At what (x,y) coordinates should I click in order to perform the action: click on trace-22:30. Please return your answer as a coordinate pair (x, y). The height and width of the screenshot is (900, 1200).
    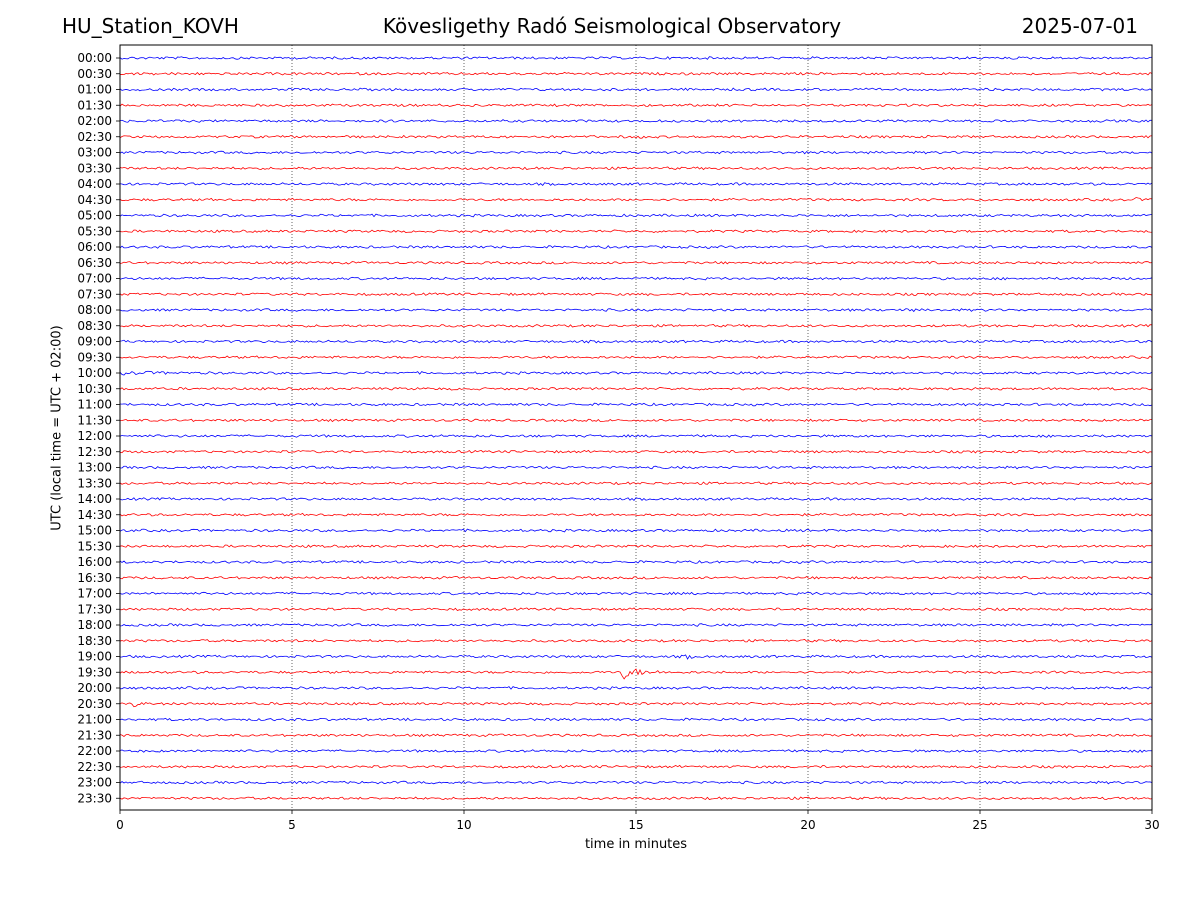
    Looking at the image, I should click on (636, 766).